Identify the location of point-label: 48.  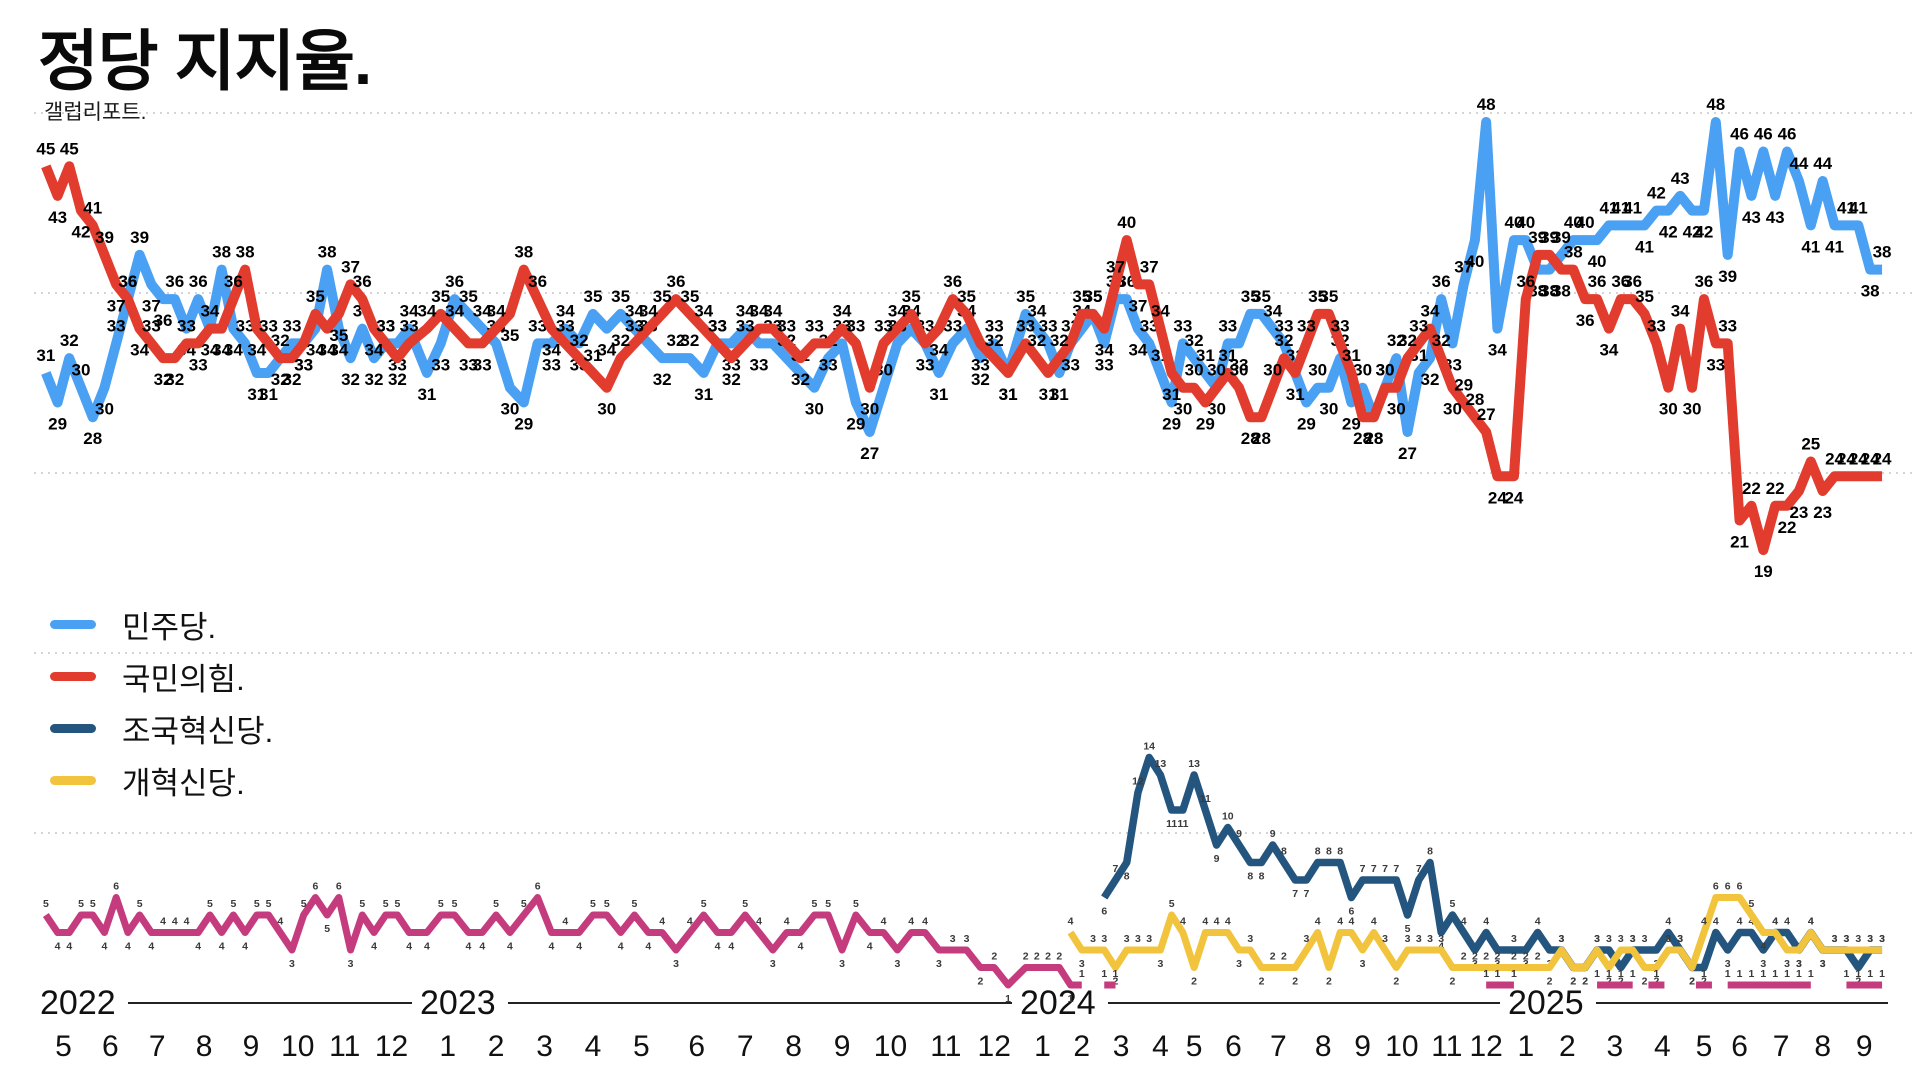
(1486, 104).